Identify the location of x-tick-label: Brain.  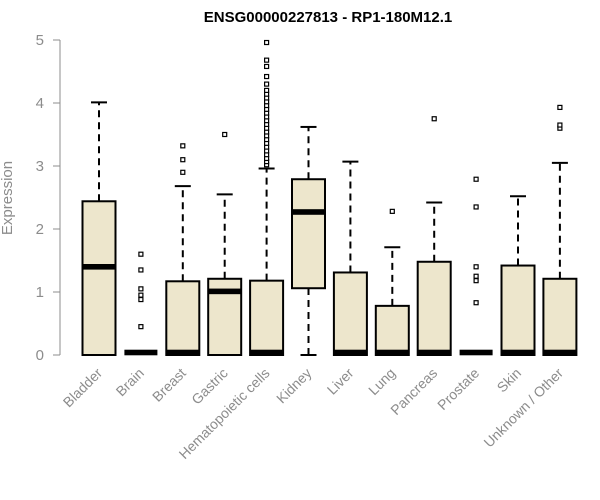
(130, 382).